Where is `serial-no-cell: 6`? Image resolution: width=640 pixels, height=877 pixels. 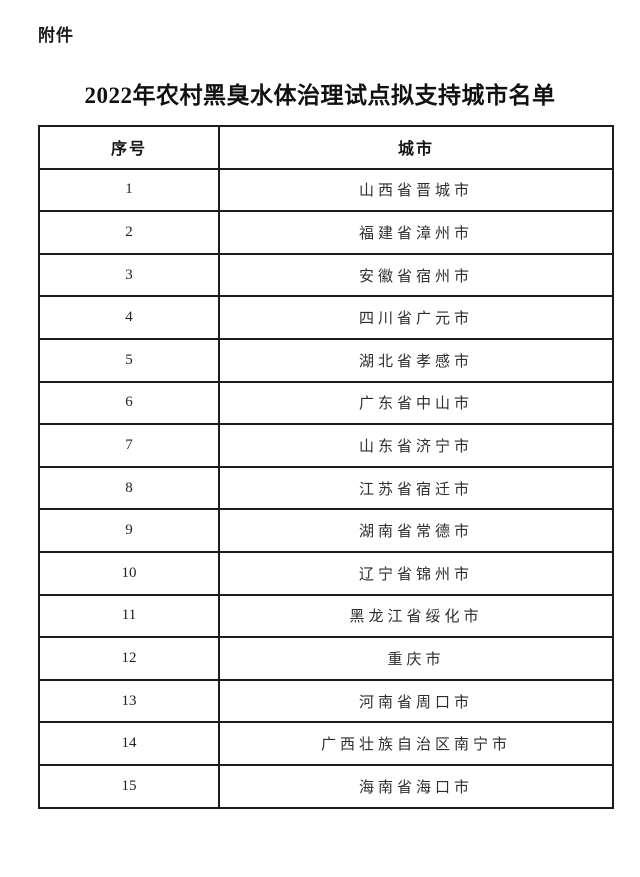
serial-no-cell: 6 is located at coordinates (129, 403).